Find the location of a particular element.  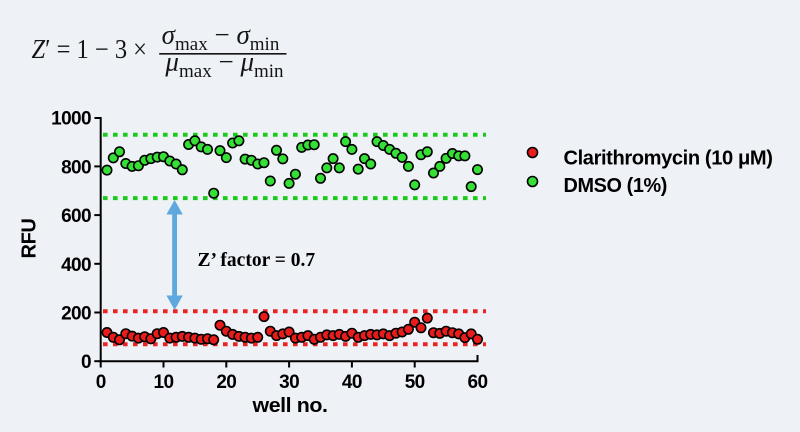

svg-text: DMSO (1%) is located at coordinates (616, 186).